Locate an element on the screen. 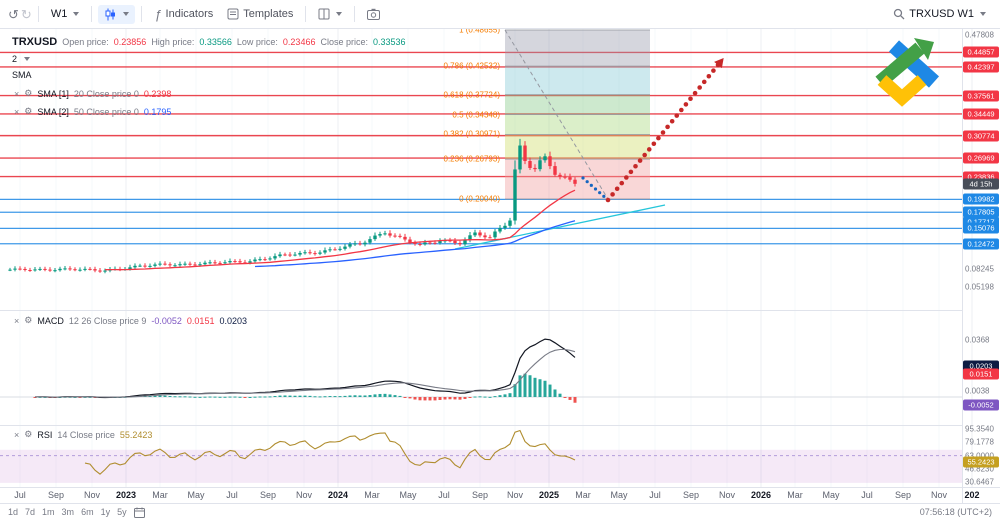  redo-icon: ↻ is located at coordinates (26, 14).